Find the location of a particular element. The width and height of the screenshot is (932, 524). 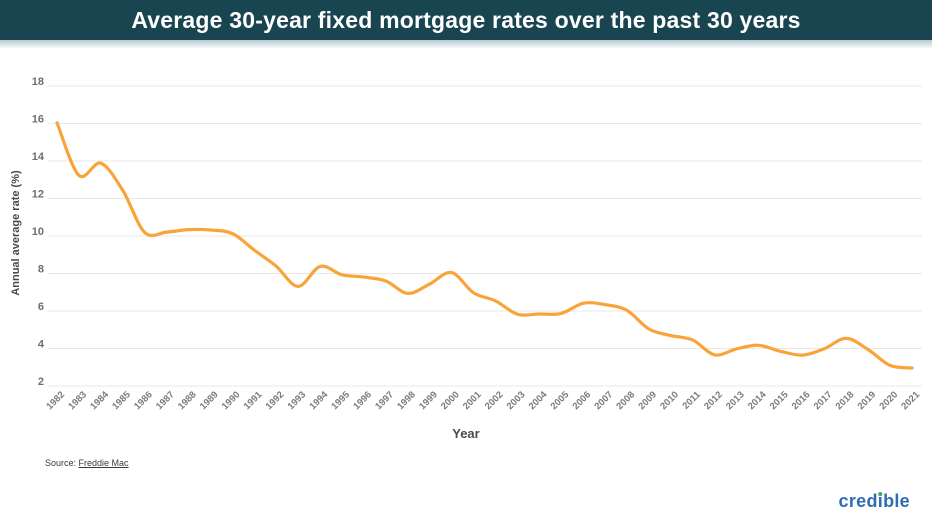

x-tick-label: 1996 is located at coordinates (362, 400).